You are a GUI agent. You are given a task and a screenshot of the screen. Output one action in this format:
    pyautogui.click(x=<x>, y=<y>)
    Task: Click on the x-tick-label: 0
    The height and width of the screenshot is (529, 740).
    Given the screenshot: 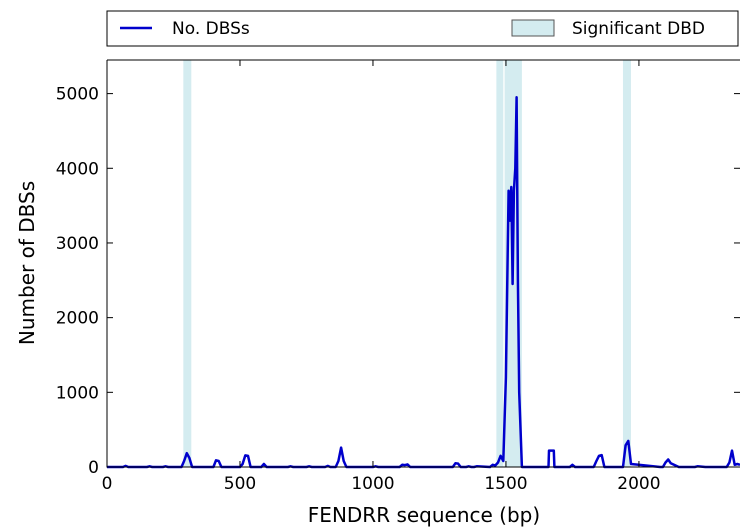 What is the action you would take?
    pyautogui.click(x=107, y=484)
    